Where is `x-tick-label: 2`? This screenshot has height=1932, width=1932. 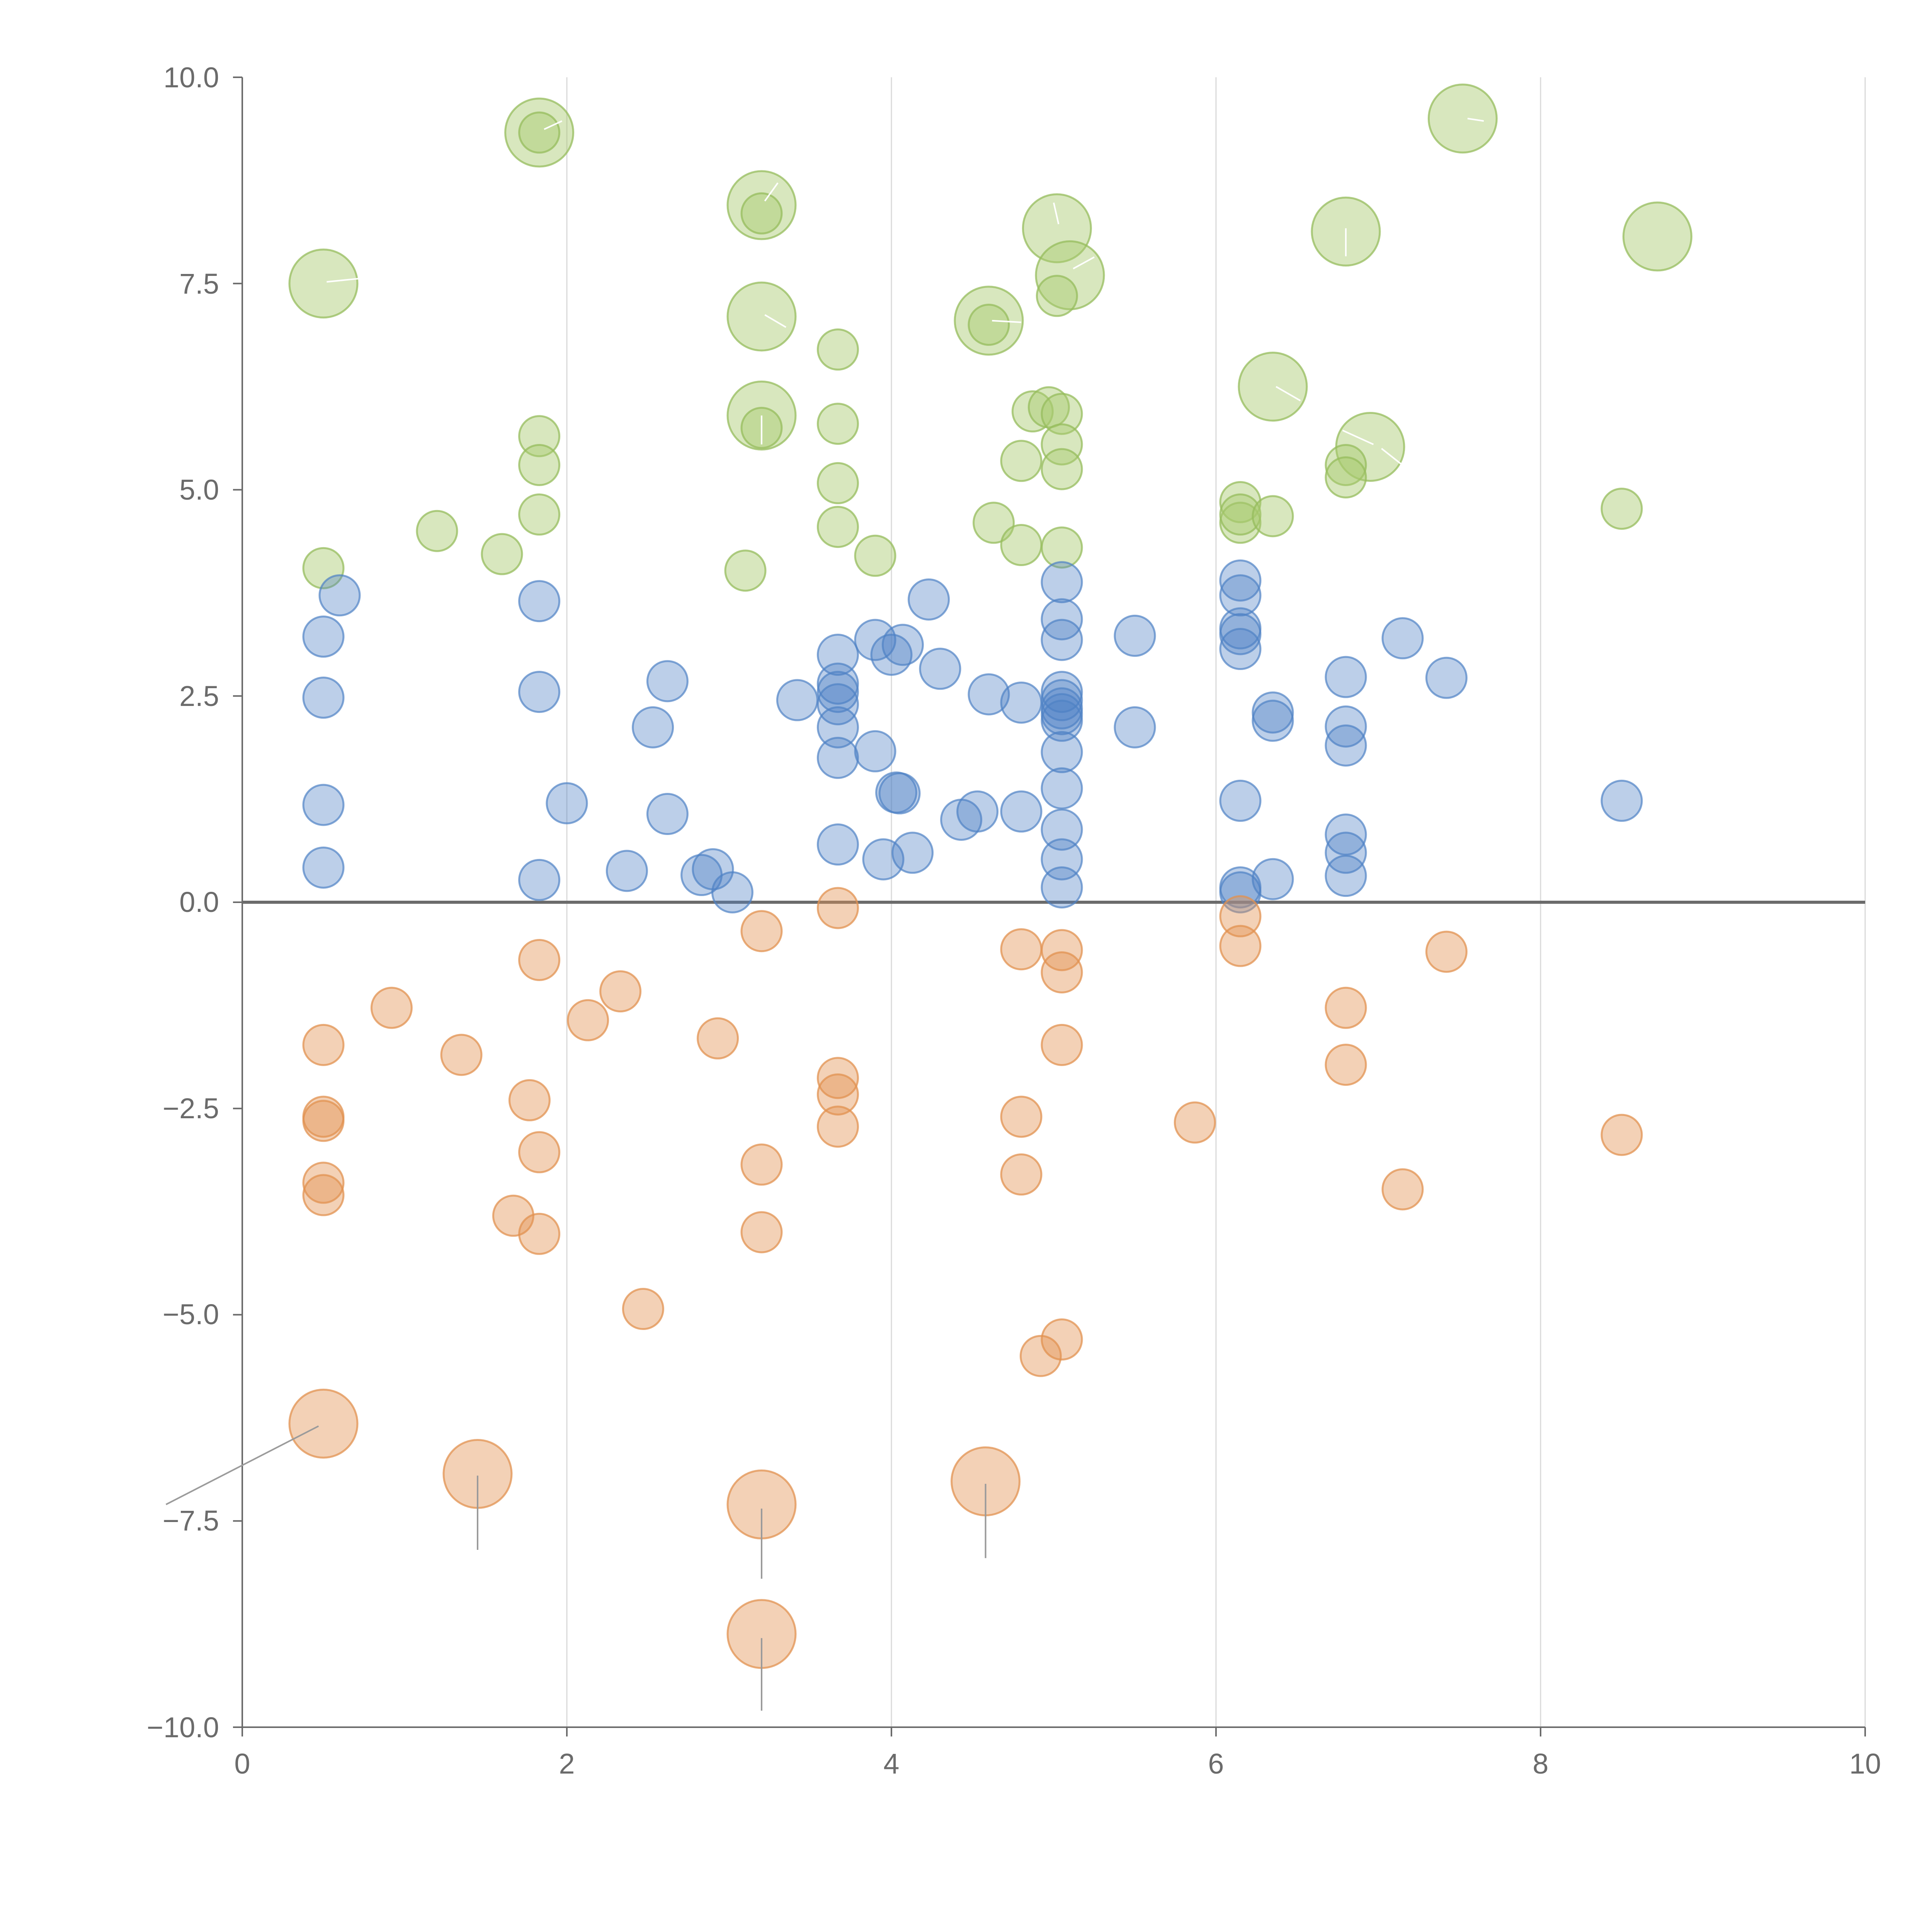 x-tick-label: 2 is located at coordinates (567, 1764).